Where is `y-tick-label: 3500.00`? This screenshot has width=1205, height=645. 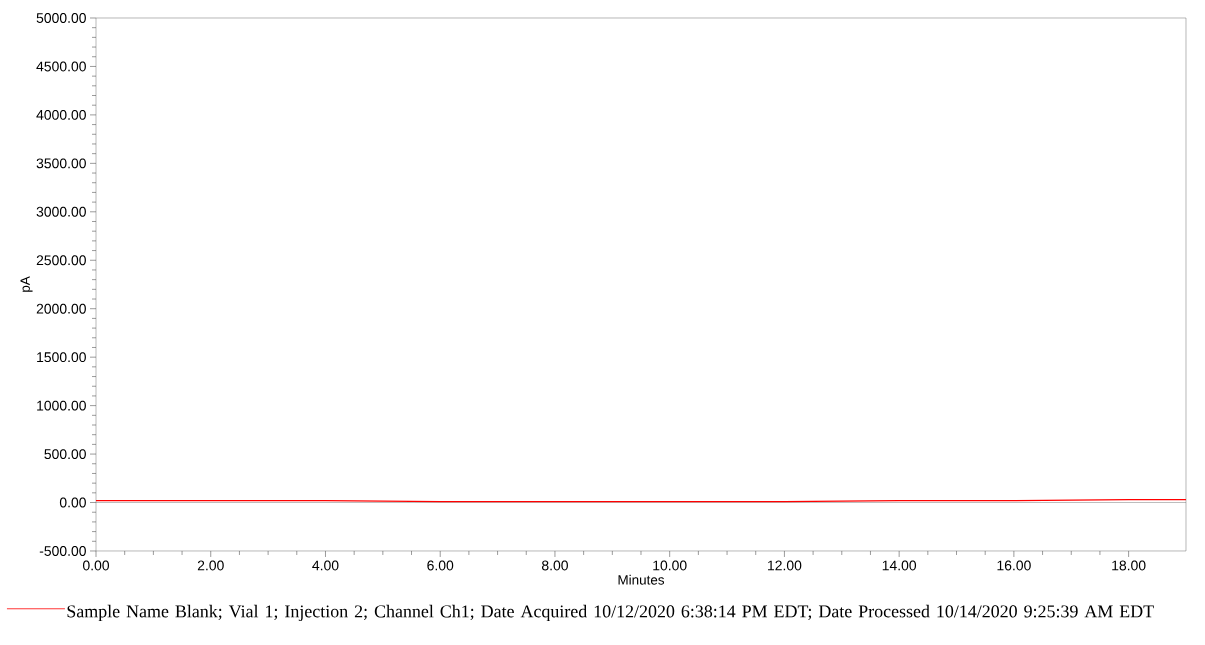
y-tick-label: 3500.00 is located at coordinates (61, 163).